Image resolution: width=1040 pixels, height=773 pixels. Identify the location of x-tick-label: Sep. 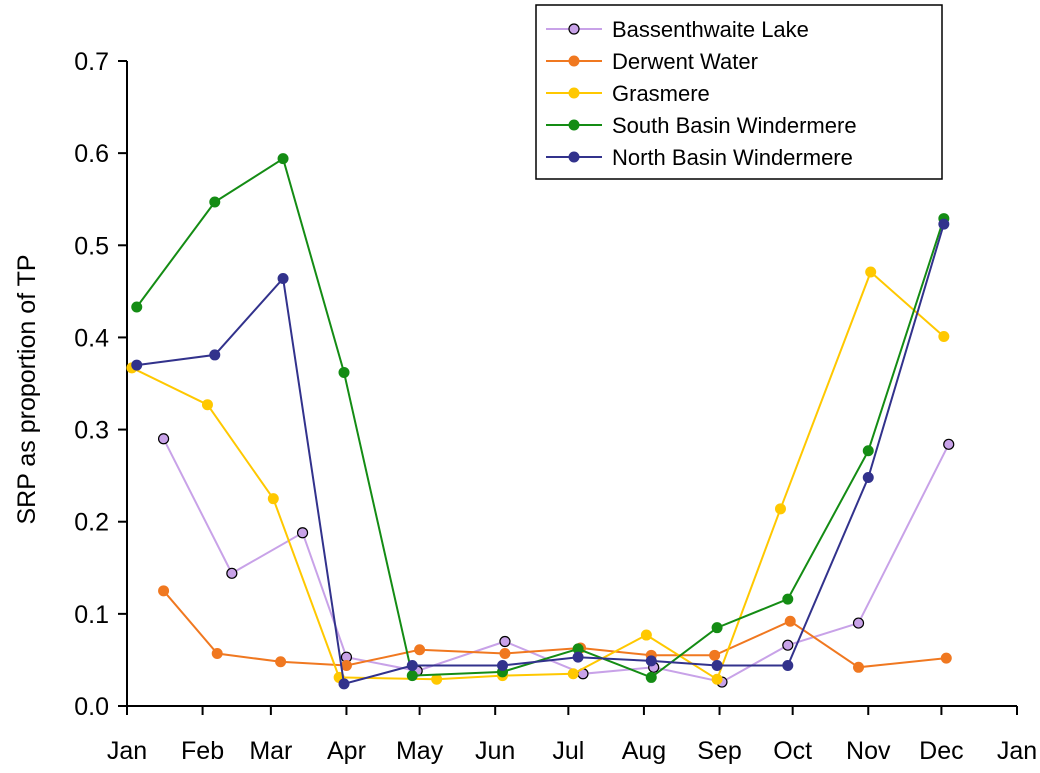
(719, 751).